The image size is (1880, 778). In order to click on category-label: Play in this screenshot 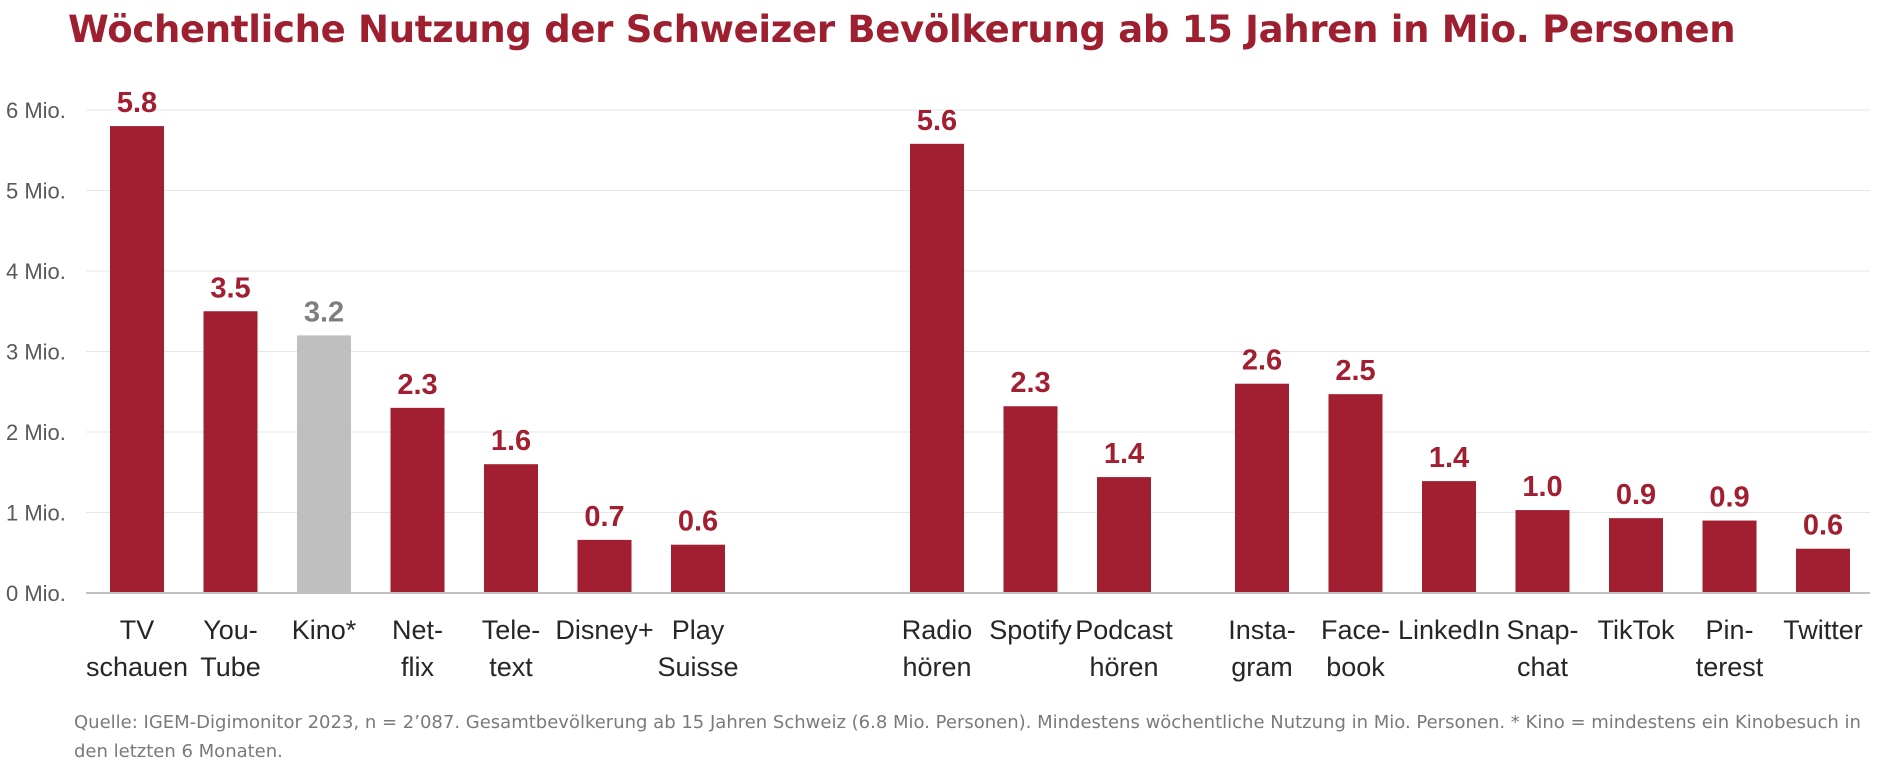, I will do `click(698, 630)`.